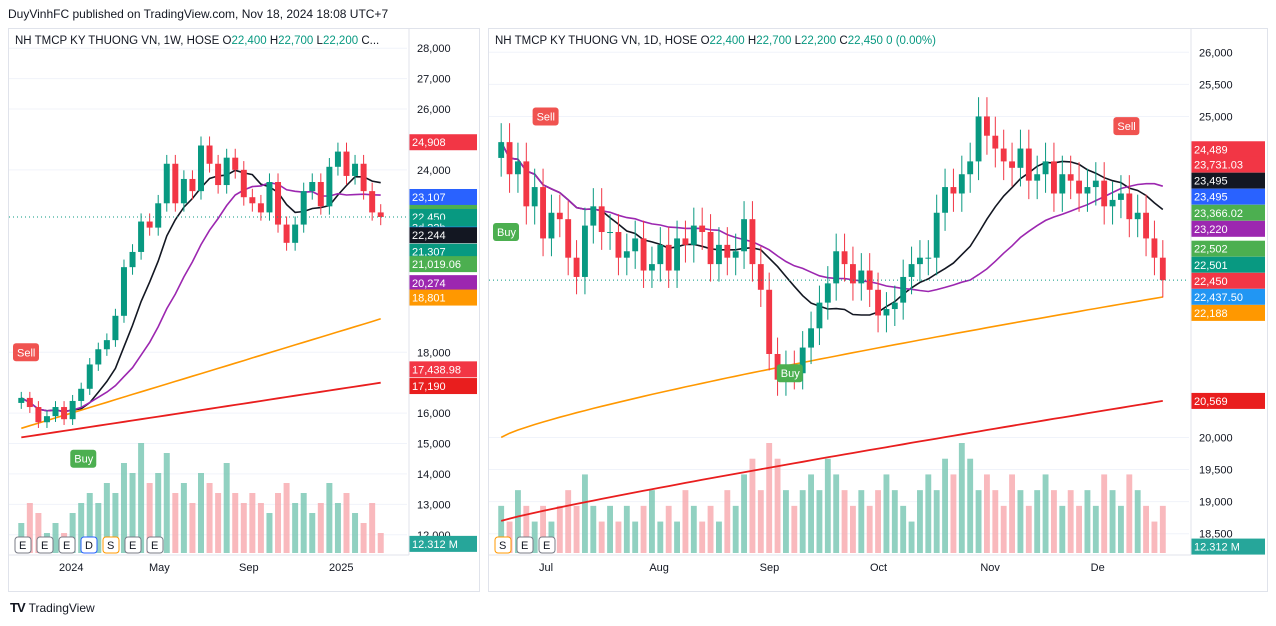 Image resolution: width=1276 pixels, height=626 pixels. What do you see at coordinates (434, 80) in the screenshot?
I see `y-tick-label: 27,000` at bounding box center [434, 80].